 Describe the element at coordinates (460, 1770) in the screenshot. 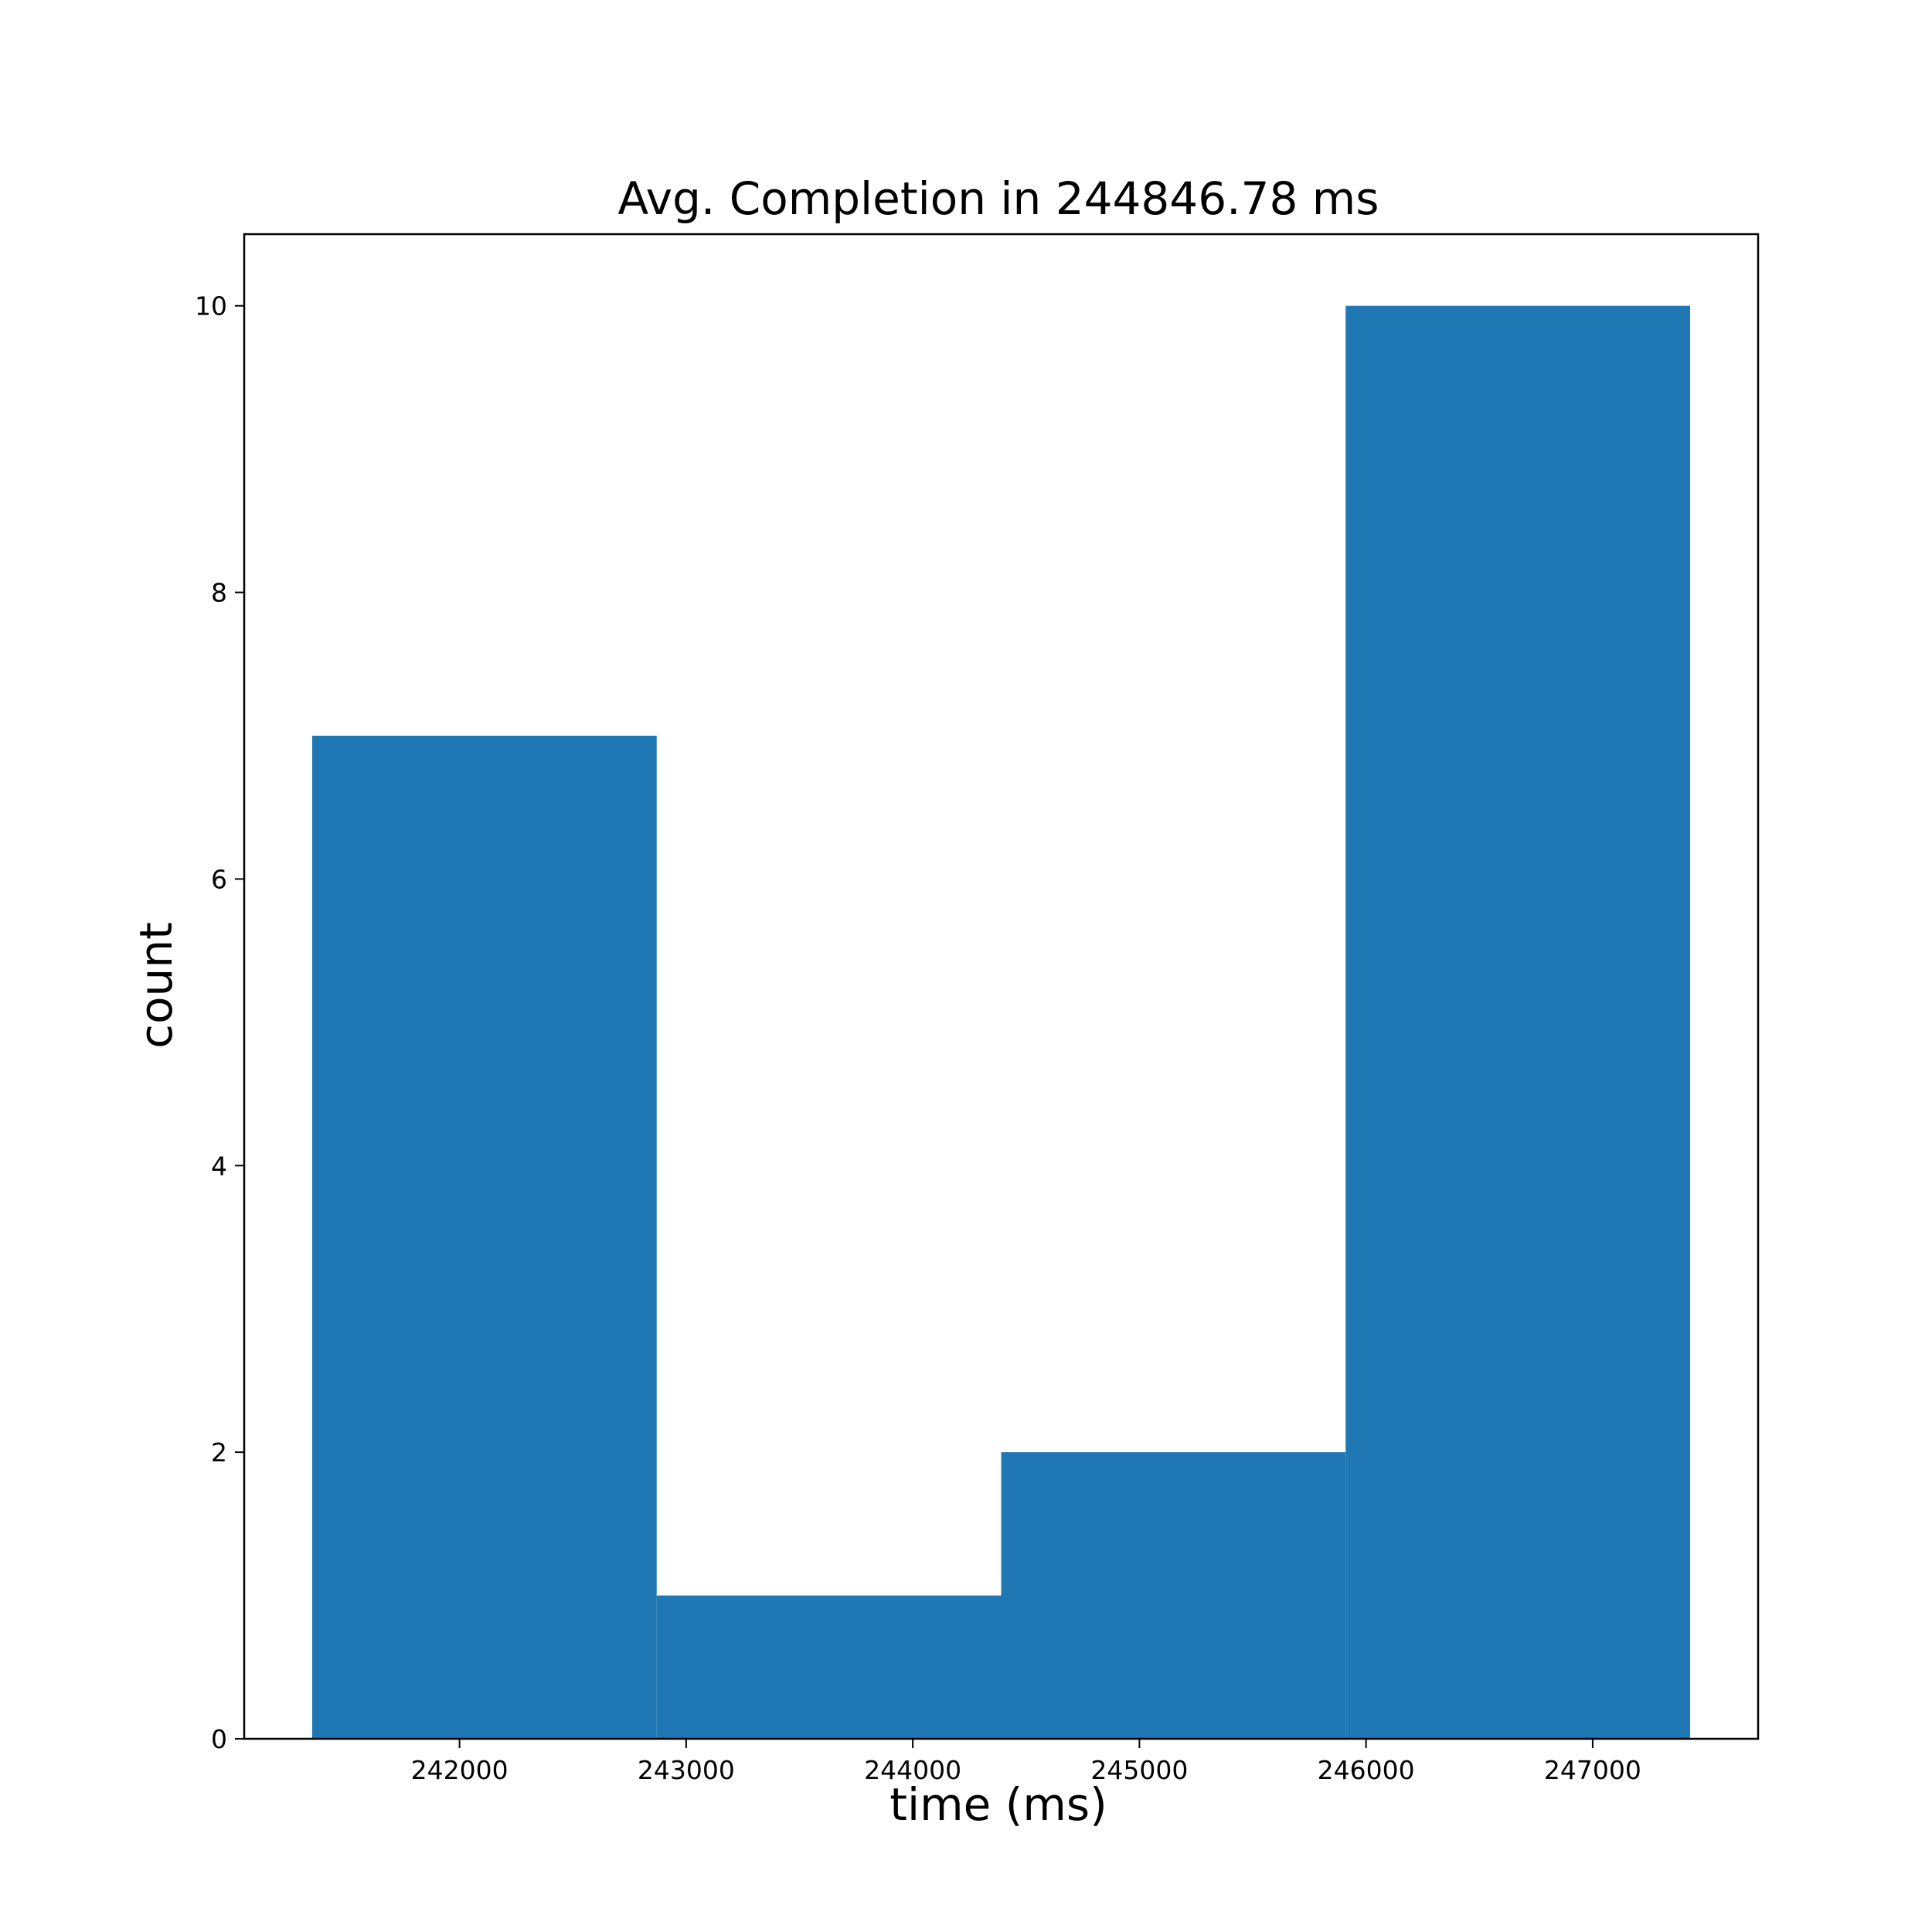

I see `x-tick-label: 242000` at that location.